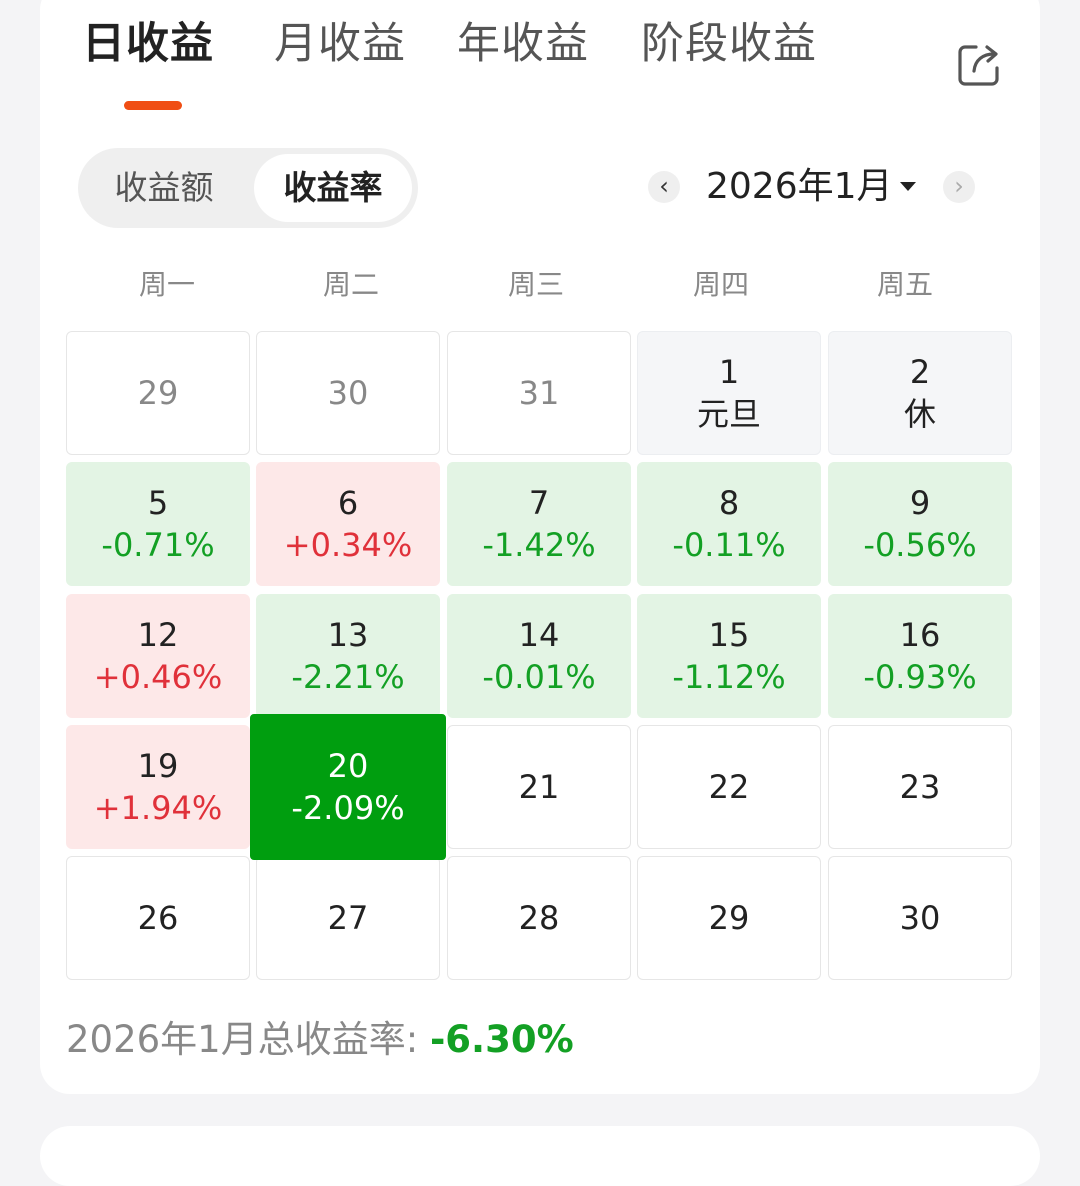 The image size is (1080, 1186). What do you see at coordinates (158, 808) in the screenshot?
I see `day-return-rate: +1.94%` at bounding box center [158, 808].